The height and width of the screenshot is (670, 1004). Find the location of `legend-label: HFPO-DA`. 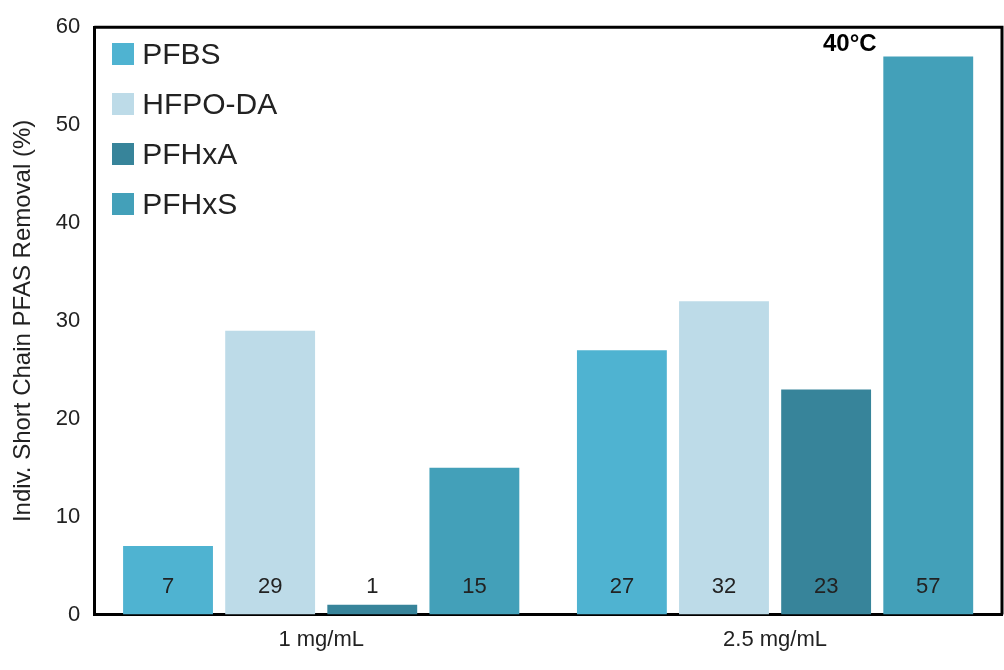

legend-label: HFPO-DA is located at coordinates (210, 104).